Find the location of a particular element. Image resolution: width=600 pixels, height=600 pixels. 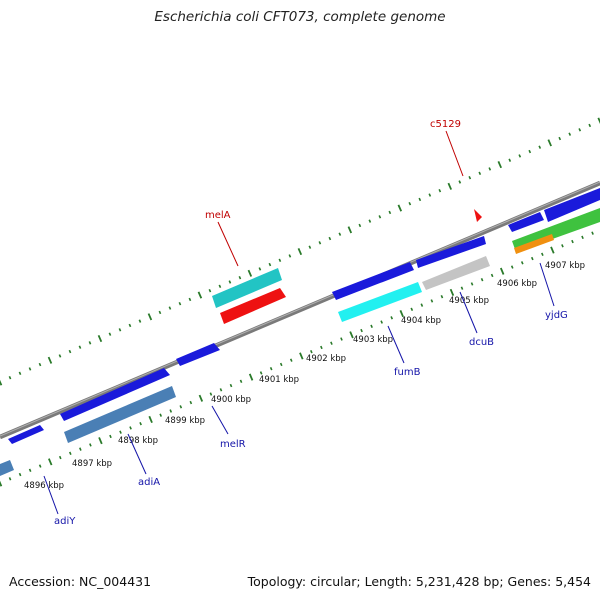

gene-label-dcuB: dcuB is located at coordinates (481, 342).